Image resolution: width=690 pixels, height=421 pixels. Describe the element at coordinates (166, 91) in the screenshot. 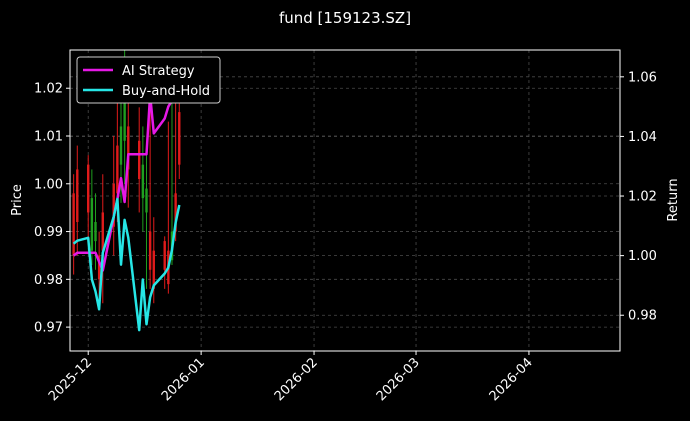

I see `legend-label-buy-and-hold: Buy-and-Hold` at that location.